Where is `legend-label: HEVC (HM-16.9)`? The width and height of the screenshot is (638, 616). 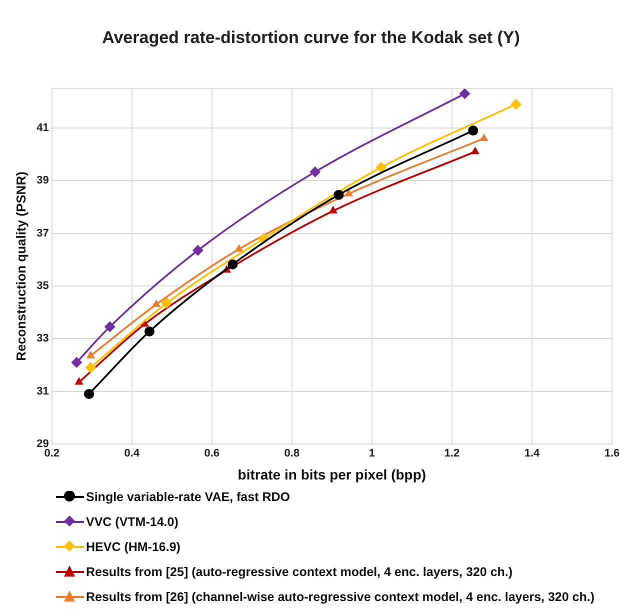 legend-label: HEVC (HM-16.9) is located at coordinates (133, 547).